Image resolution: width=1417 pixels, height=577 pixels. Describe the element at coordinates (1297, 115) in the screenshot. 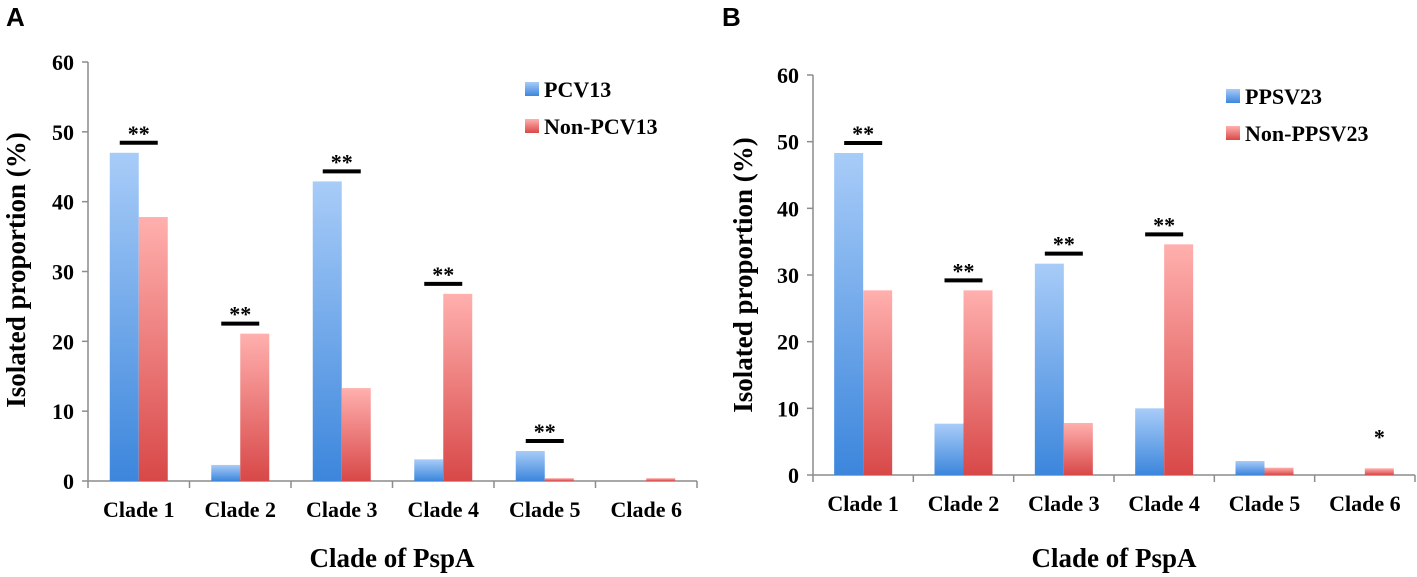

I see `panel-b-legend: PPSV23 Non-PPSV23` at that location.